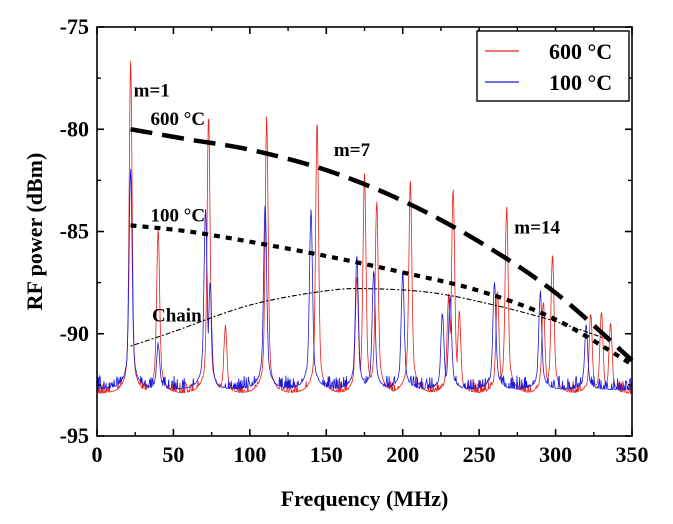  Describe the element at coordinates (479, 454) in the screenshot. I see `x-tick-label: 250` at that location.